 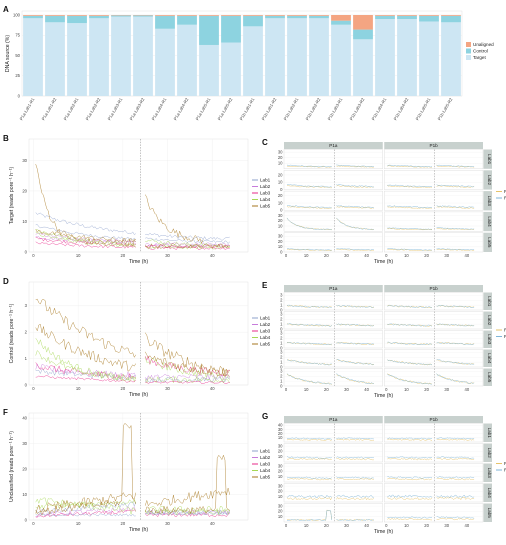 I want to click on panel-label-b: B, so click(x=6, y=138).